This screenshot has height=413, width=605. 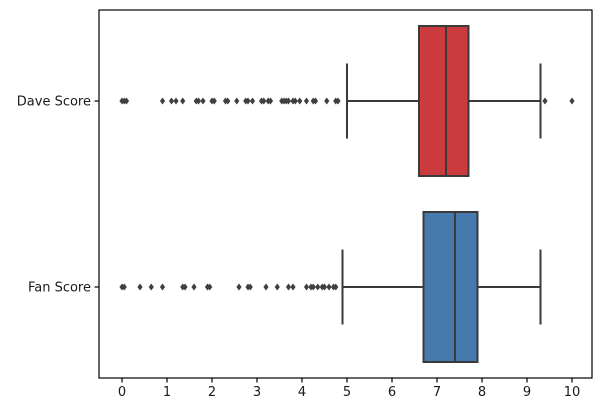 What do you see at coordinates (54, 102) in the screenshot?
I see `y-tick-label-dave-score: Dave Score` at bounding box center [54, 102].